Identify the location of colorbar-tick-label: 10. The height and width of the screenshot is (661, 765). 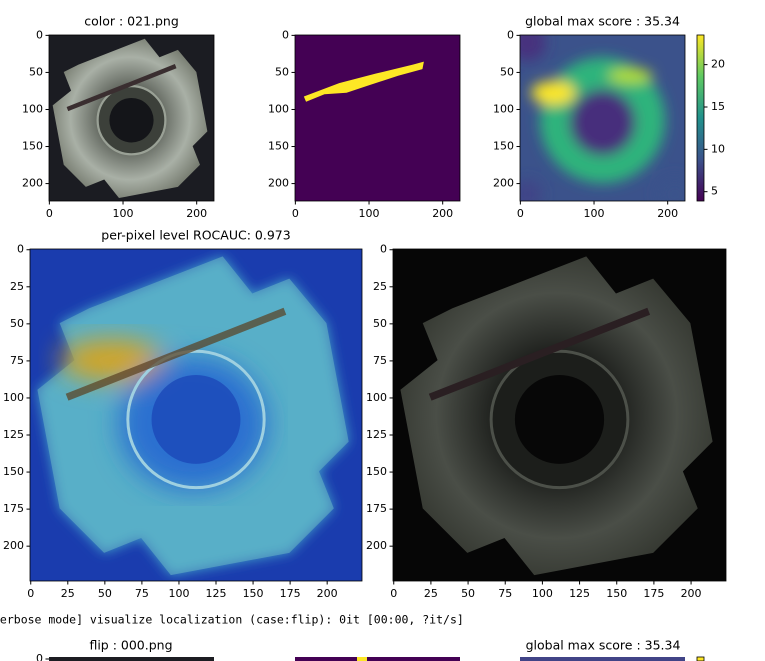
(718, 148).